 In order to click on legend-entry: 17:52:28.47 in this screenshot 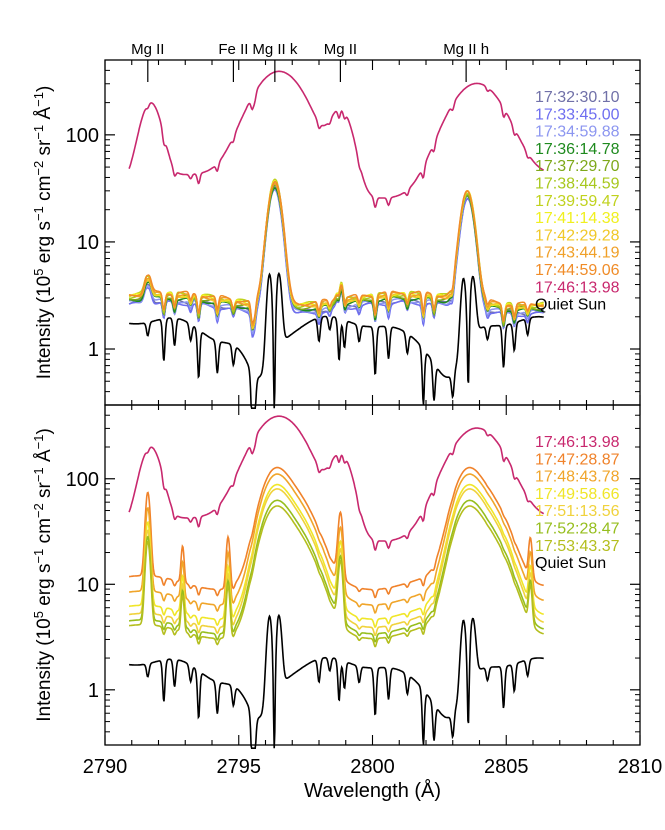, I will do `click(577, 529)`.